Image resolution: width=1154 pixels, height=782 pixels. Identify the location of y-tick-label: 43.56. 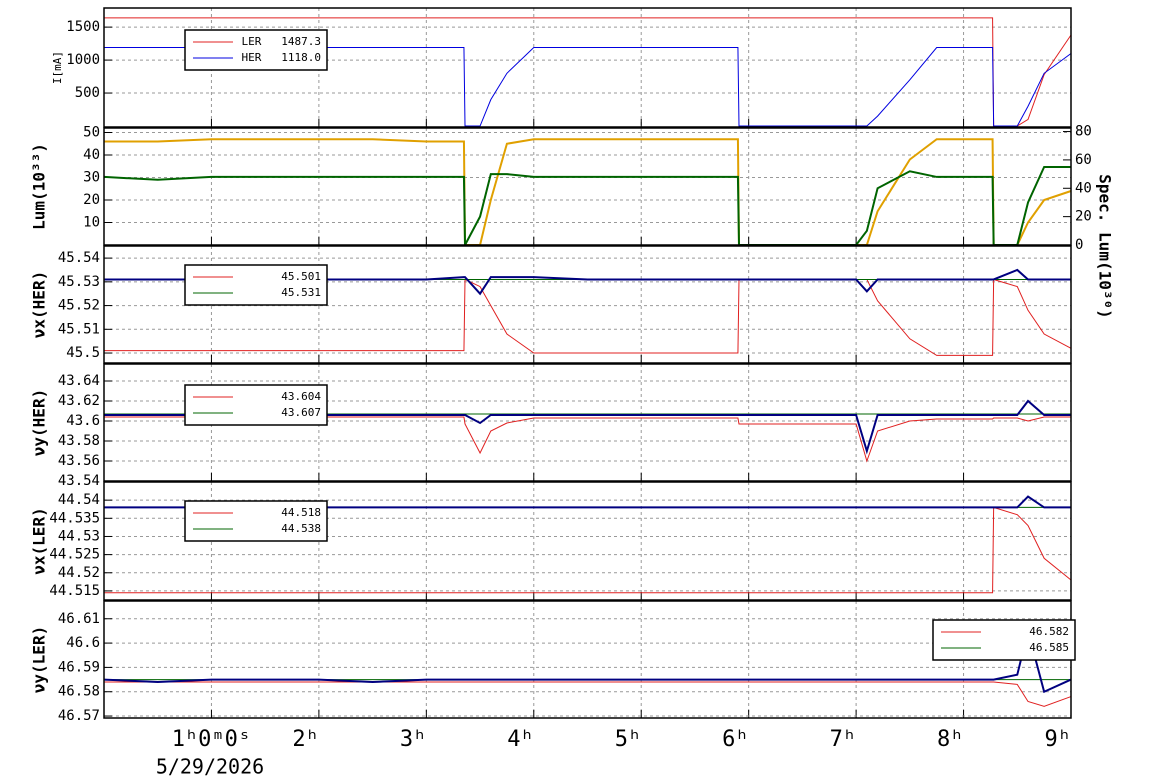
(79, 461).